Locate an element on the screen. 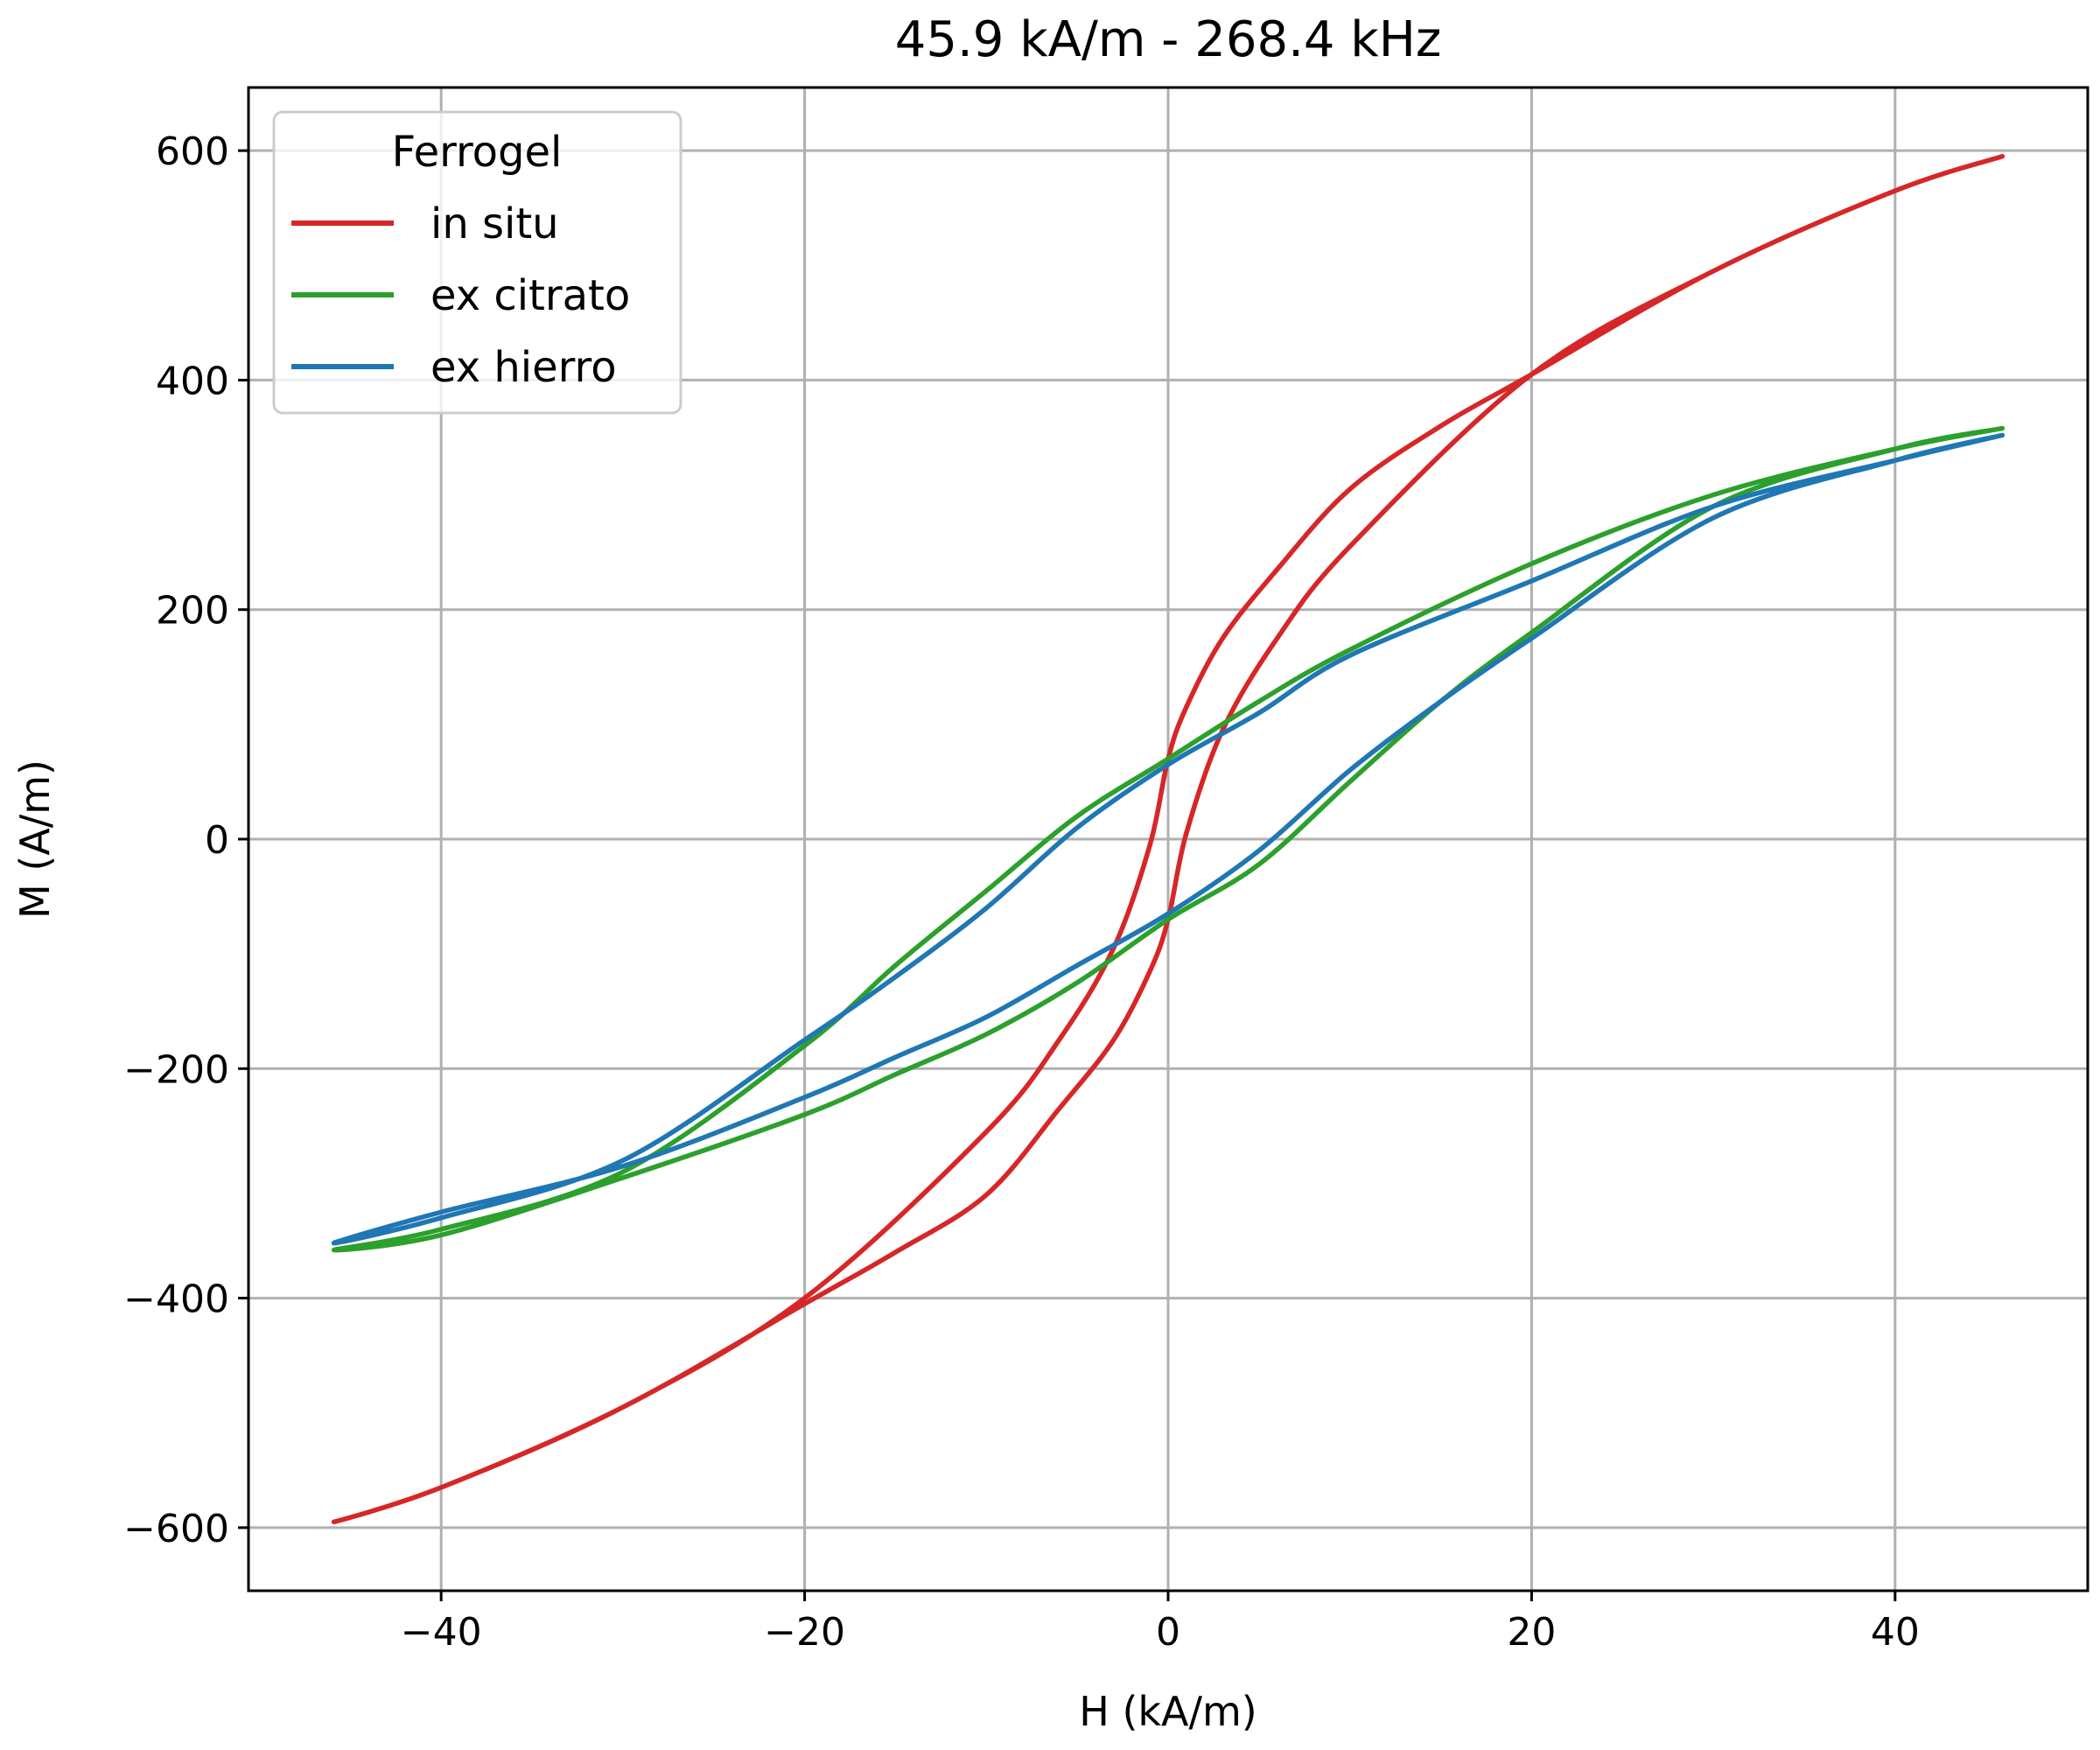 This screenshot has width=2100, height=1750. y-tick-label: 200 is located at coordinates (192, 611).